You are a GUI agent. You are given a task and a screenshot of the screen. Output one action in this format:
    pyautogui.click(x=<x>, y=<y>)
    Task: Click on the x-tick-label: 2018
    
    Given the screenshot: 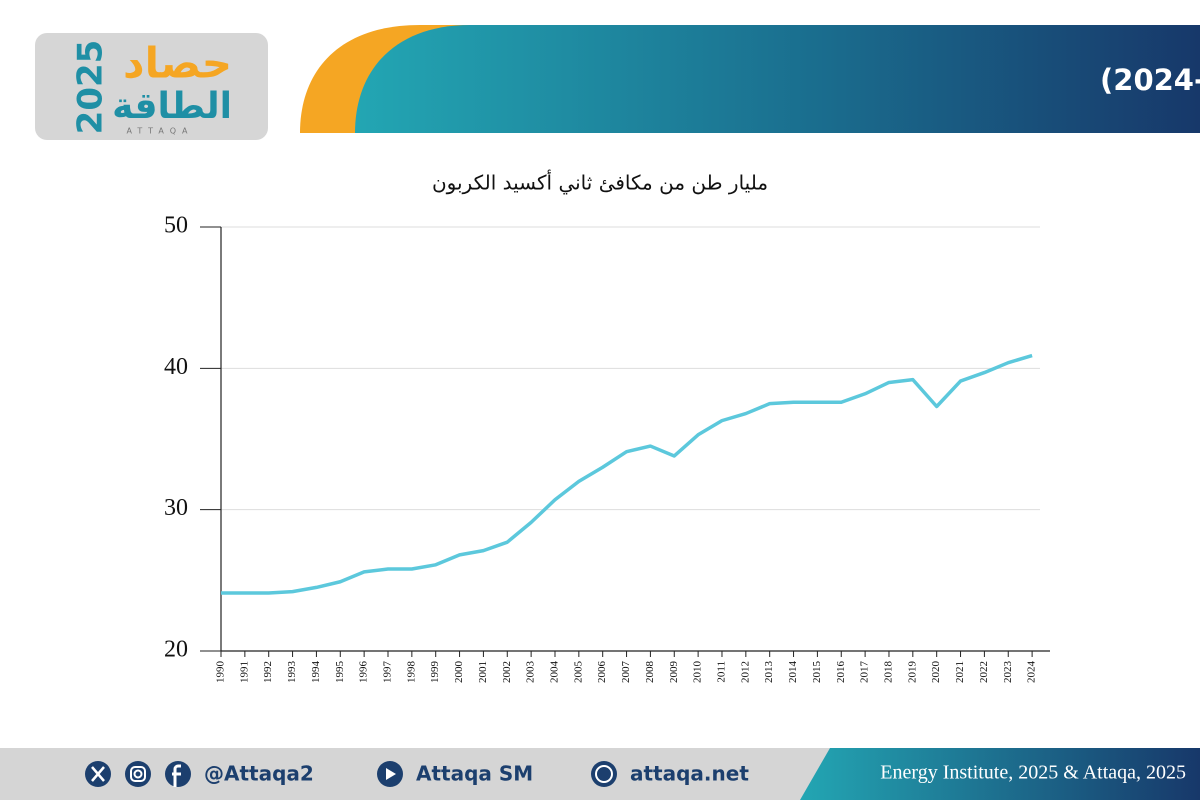 What is the action you would take?
    pyautogui.click(x=889, y=672)
    